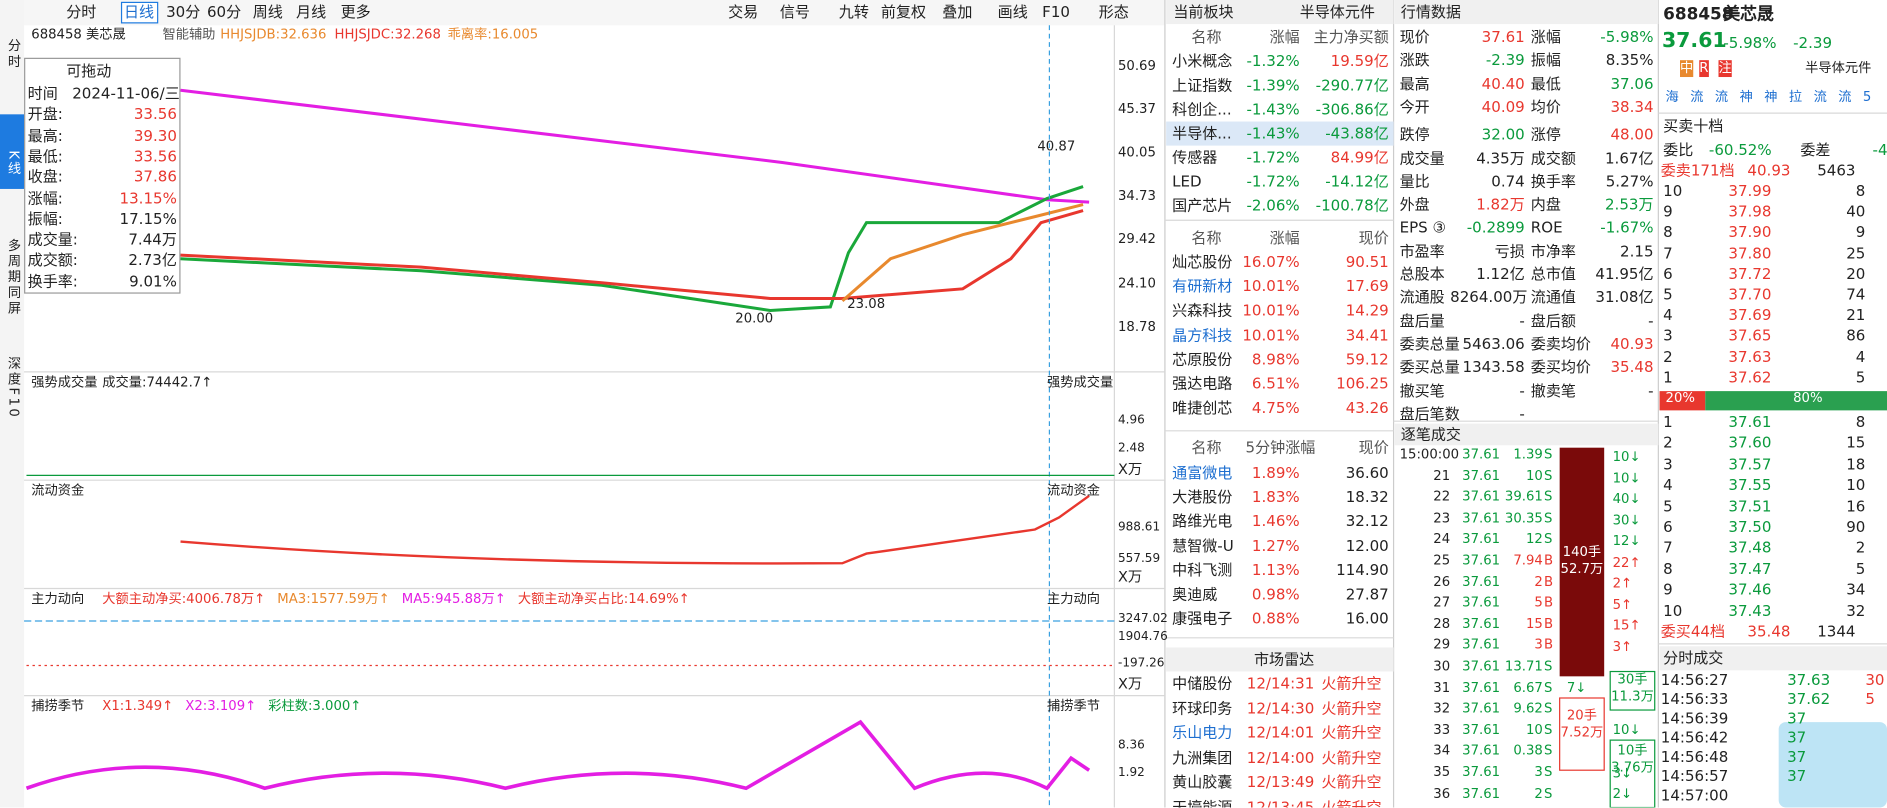  Describe the element at coordinates (903, 11) in the screenshot. I see `tool-button: 前复权` at that location.